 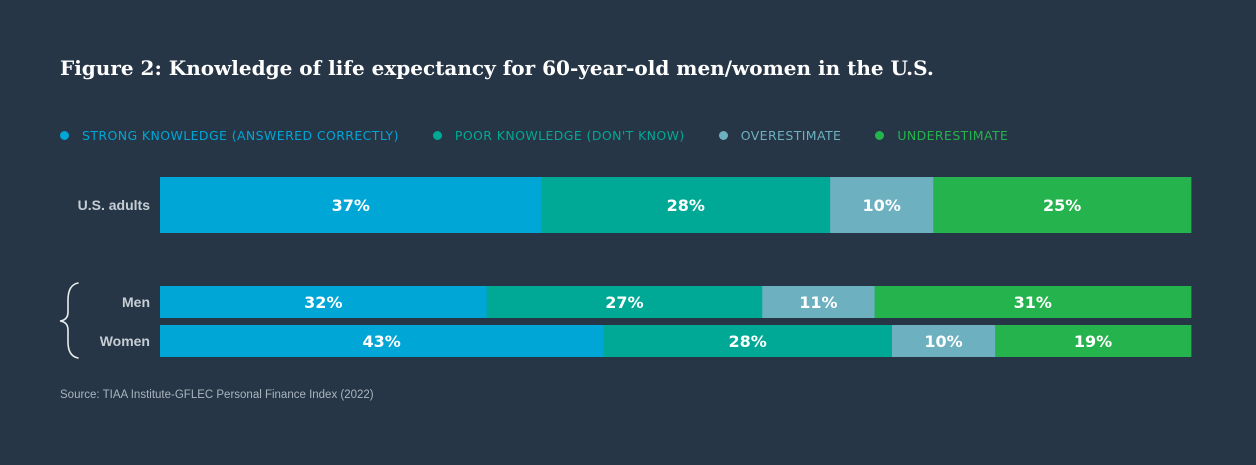 I want to click on bar-value-label-2-3: 19%, so click(x=1093, y=341).